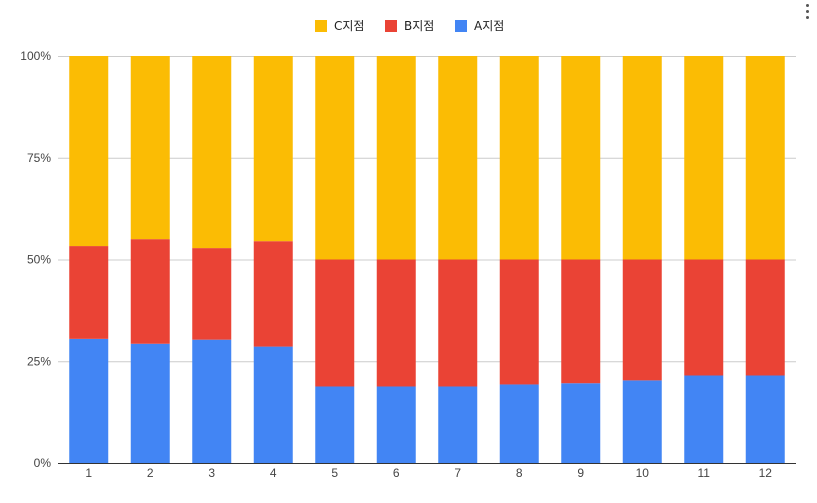  What do you see at coordinates (39, 158) in the screenshot?
I see `y-tick-label: 75%` at bounding box center [39, 158].